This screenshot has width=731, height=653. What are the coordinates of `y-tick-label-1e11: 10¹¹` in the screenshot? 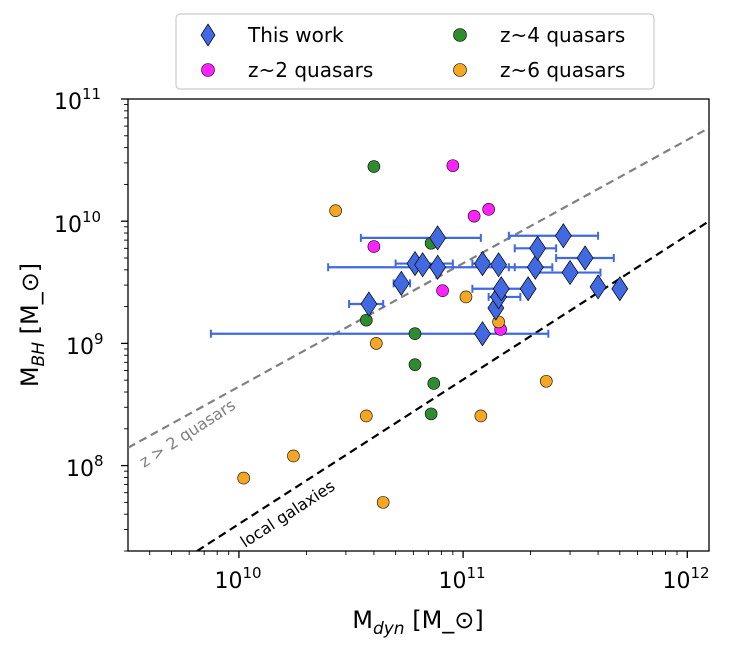 It's located at (77, 100).